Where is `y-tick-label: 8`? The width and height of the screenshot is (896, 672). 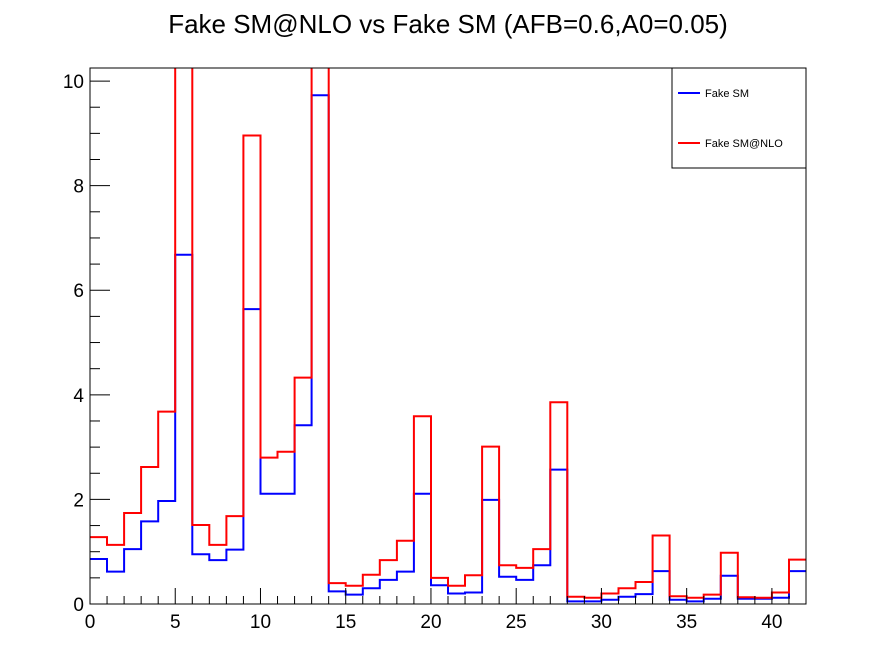
y-tick-label: 8 is located at coordinates (78, 187).